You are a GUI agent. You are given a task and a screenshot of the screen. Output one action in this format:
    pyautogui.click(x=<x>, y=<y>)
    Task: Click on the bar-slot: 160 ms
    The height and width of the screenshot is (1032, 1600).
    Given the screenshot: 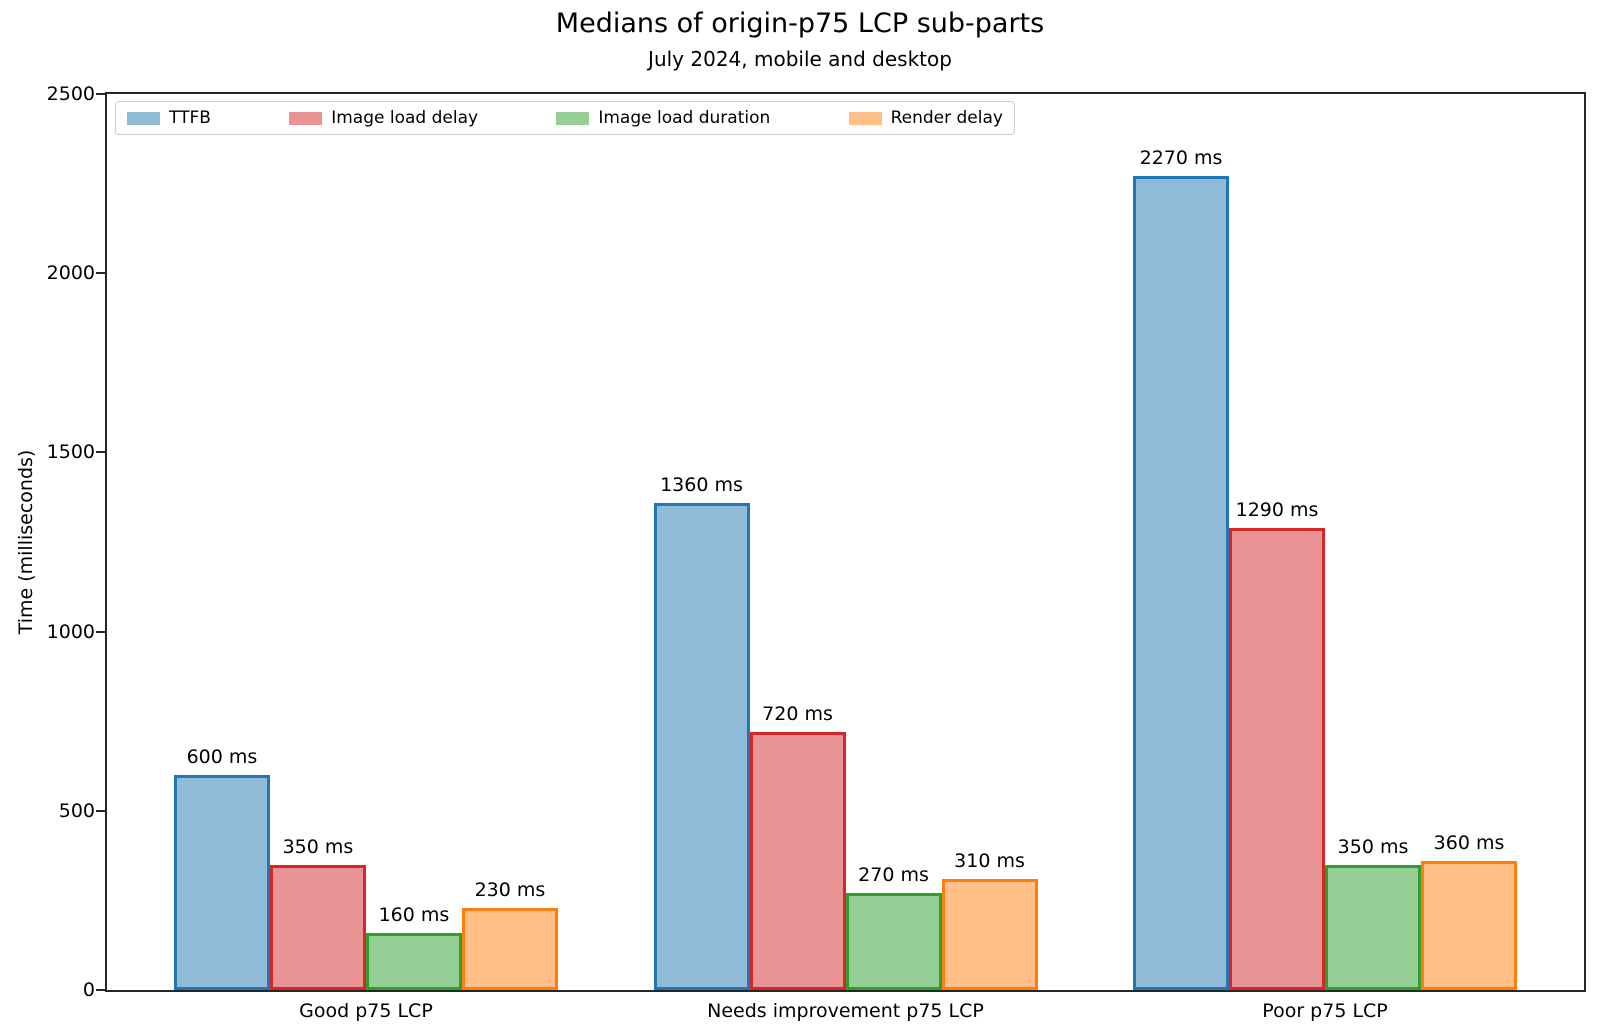 What is the action you would take?
    pyautogui.click(x=413, y=947)
    